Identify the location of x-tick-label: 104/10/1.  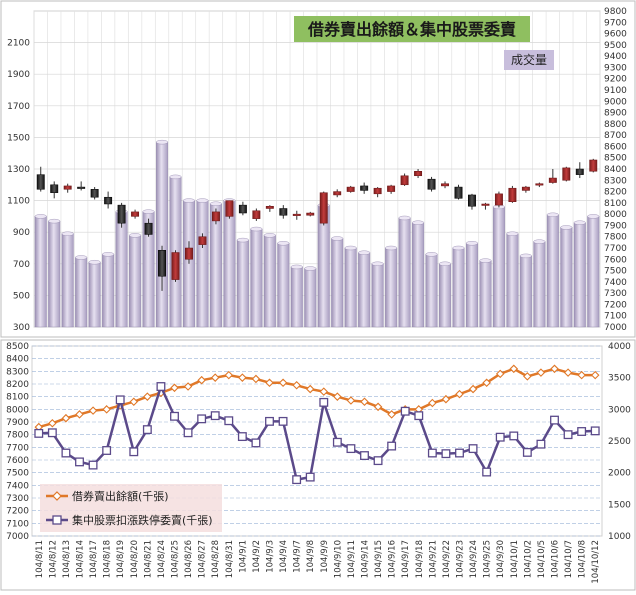
(515, 559).